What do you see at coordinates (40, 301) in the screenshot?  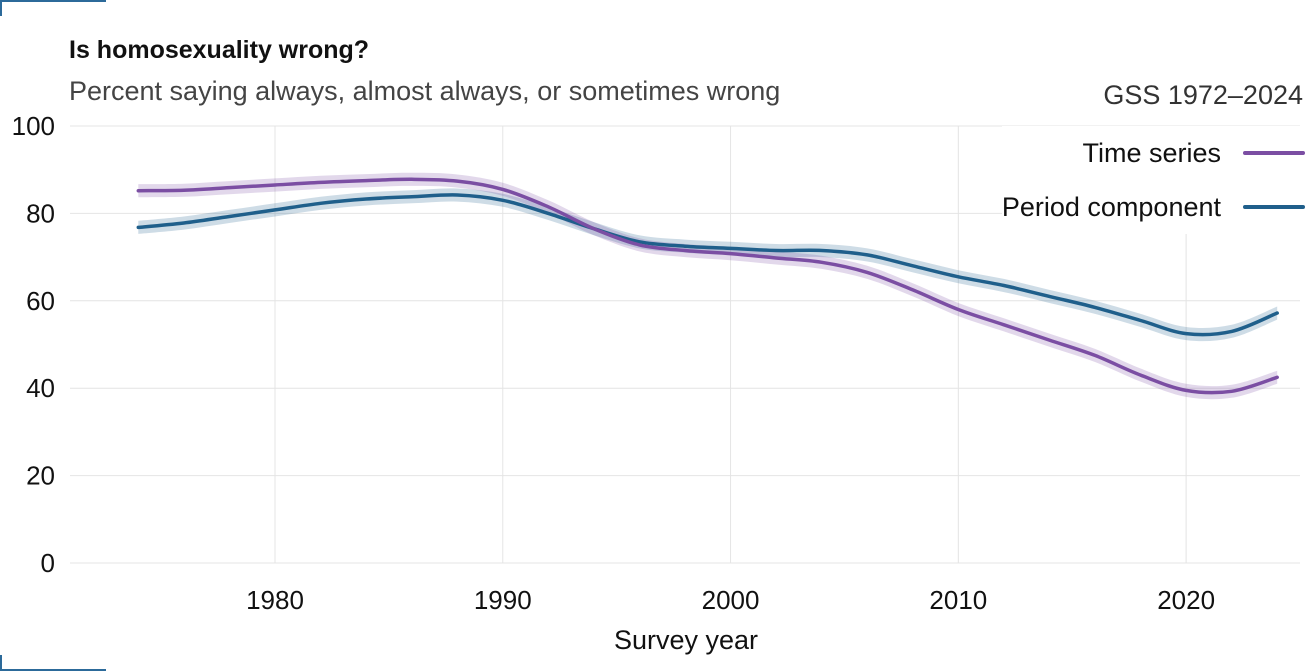 I see `y-tick-label: 60` at bounding box center [40, 301].